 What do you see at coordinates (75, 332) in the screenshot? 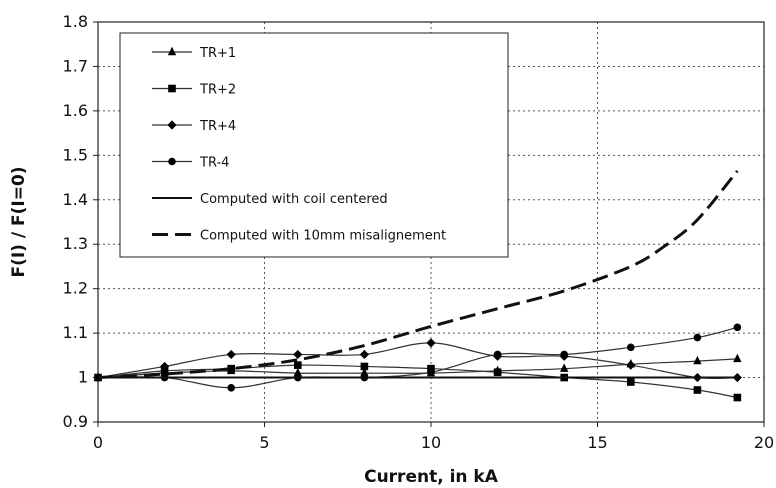
I see `y-tick-label: 1.1` at bounding box center [75, 332].